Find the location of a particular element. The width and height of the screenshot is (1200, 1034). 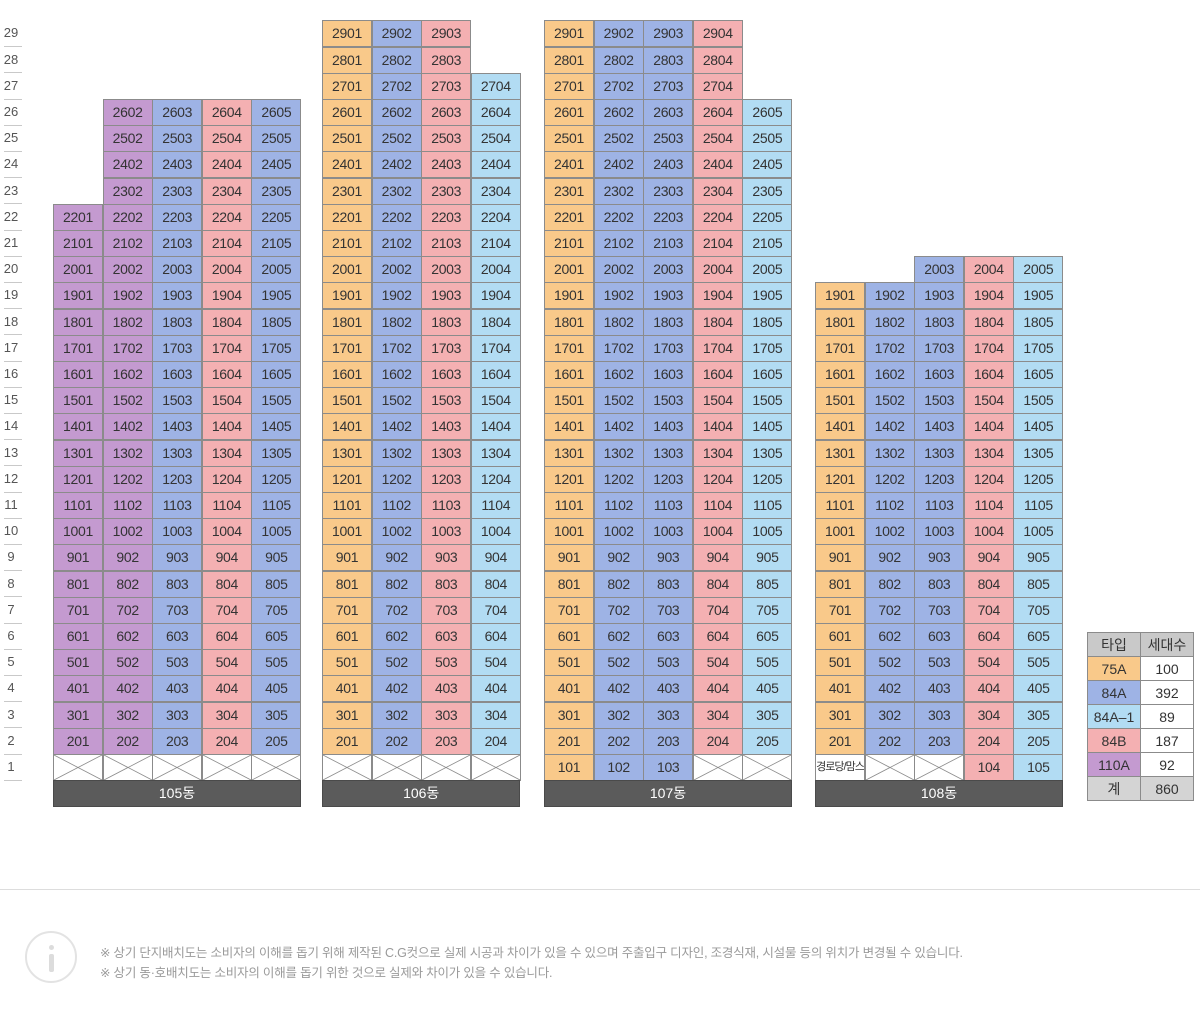

unit-cell: 2901 is located at coordinates (569, 34).